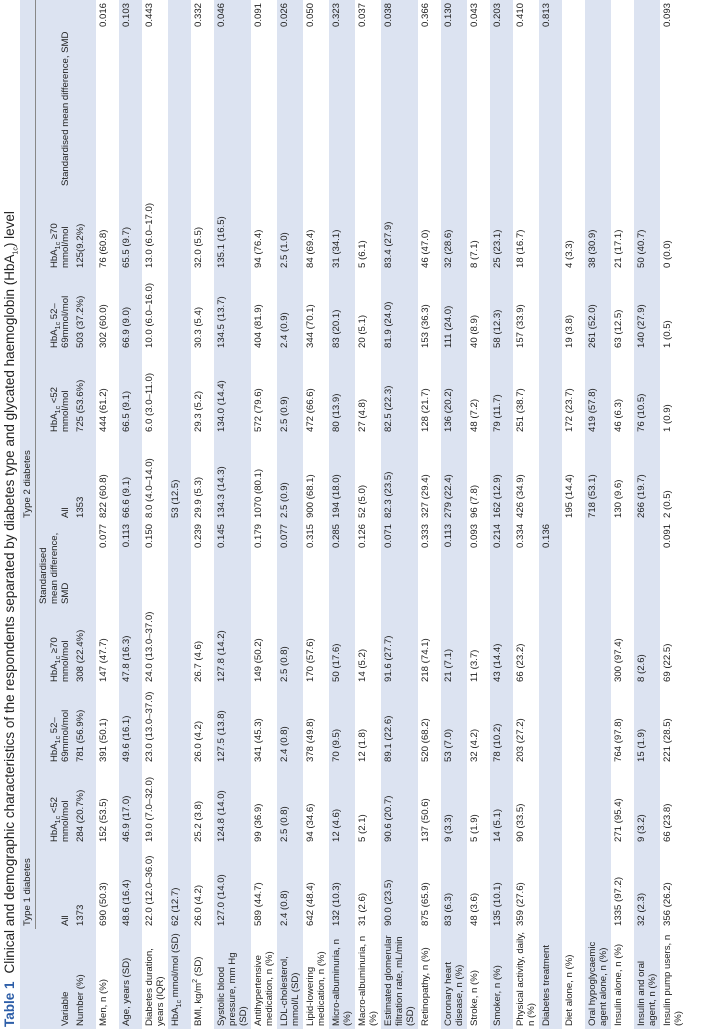 This screenshot has height=1029, width=727. Describe the element at coordinates (362, 254) in the screenshot. I see `cell: 5 (6.1)` at that location.